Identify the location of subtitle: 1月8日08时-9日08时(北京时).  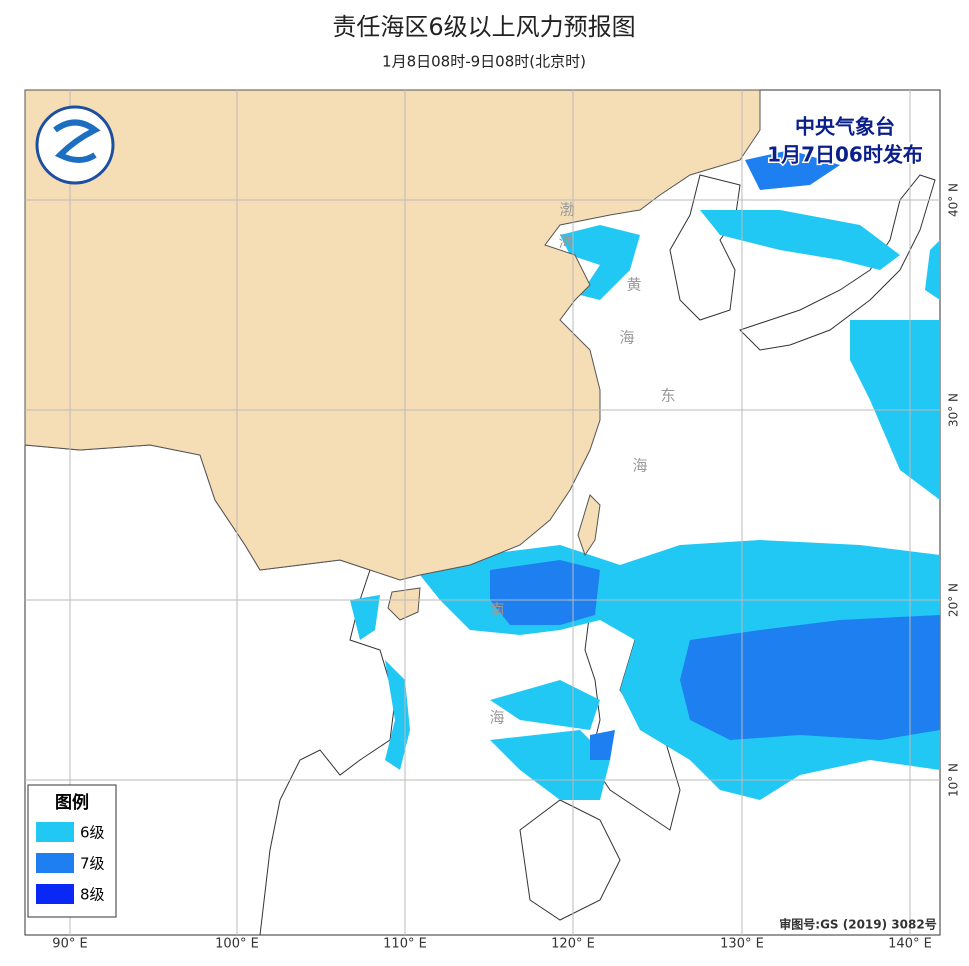
(484, 62).